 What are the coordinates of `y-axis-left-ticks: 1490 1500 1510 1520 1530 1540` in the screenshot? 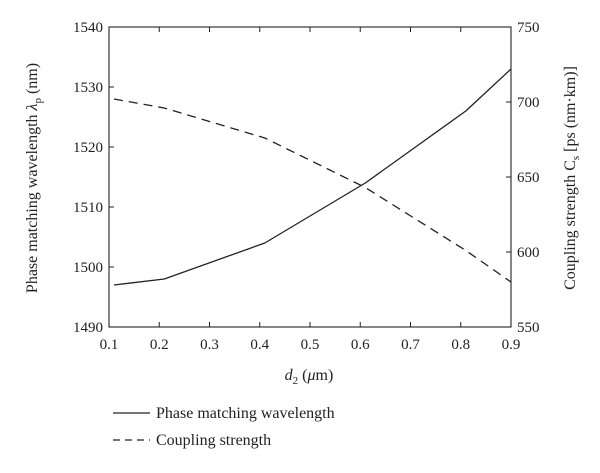 It's located at (93, 178).